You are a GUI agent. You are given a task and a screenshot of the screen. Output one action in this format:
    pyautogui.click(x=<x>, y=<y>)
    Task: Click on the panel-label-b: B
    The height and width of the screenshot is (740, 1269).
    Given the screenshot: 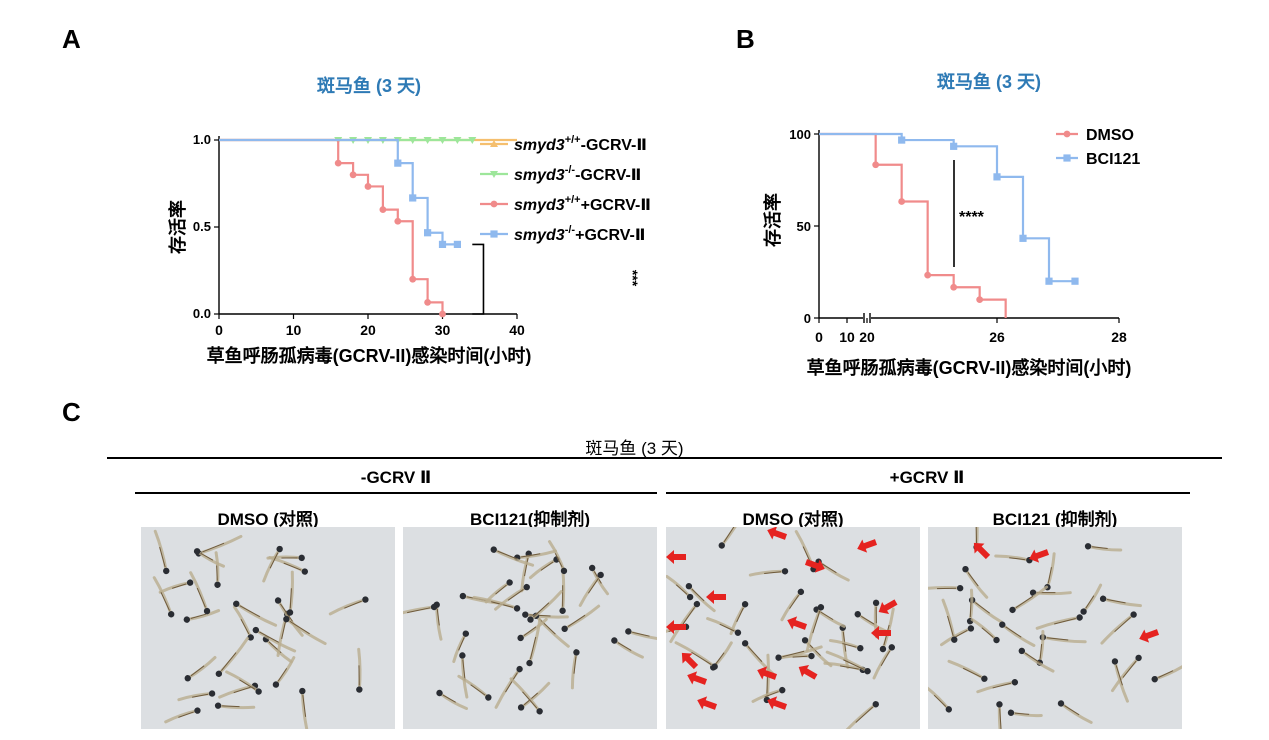 What is the action you would take?
    pyautogui.click(x=745, y=39)
    